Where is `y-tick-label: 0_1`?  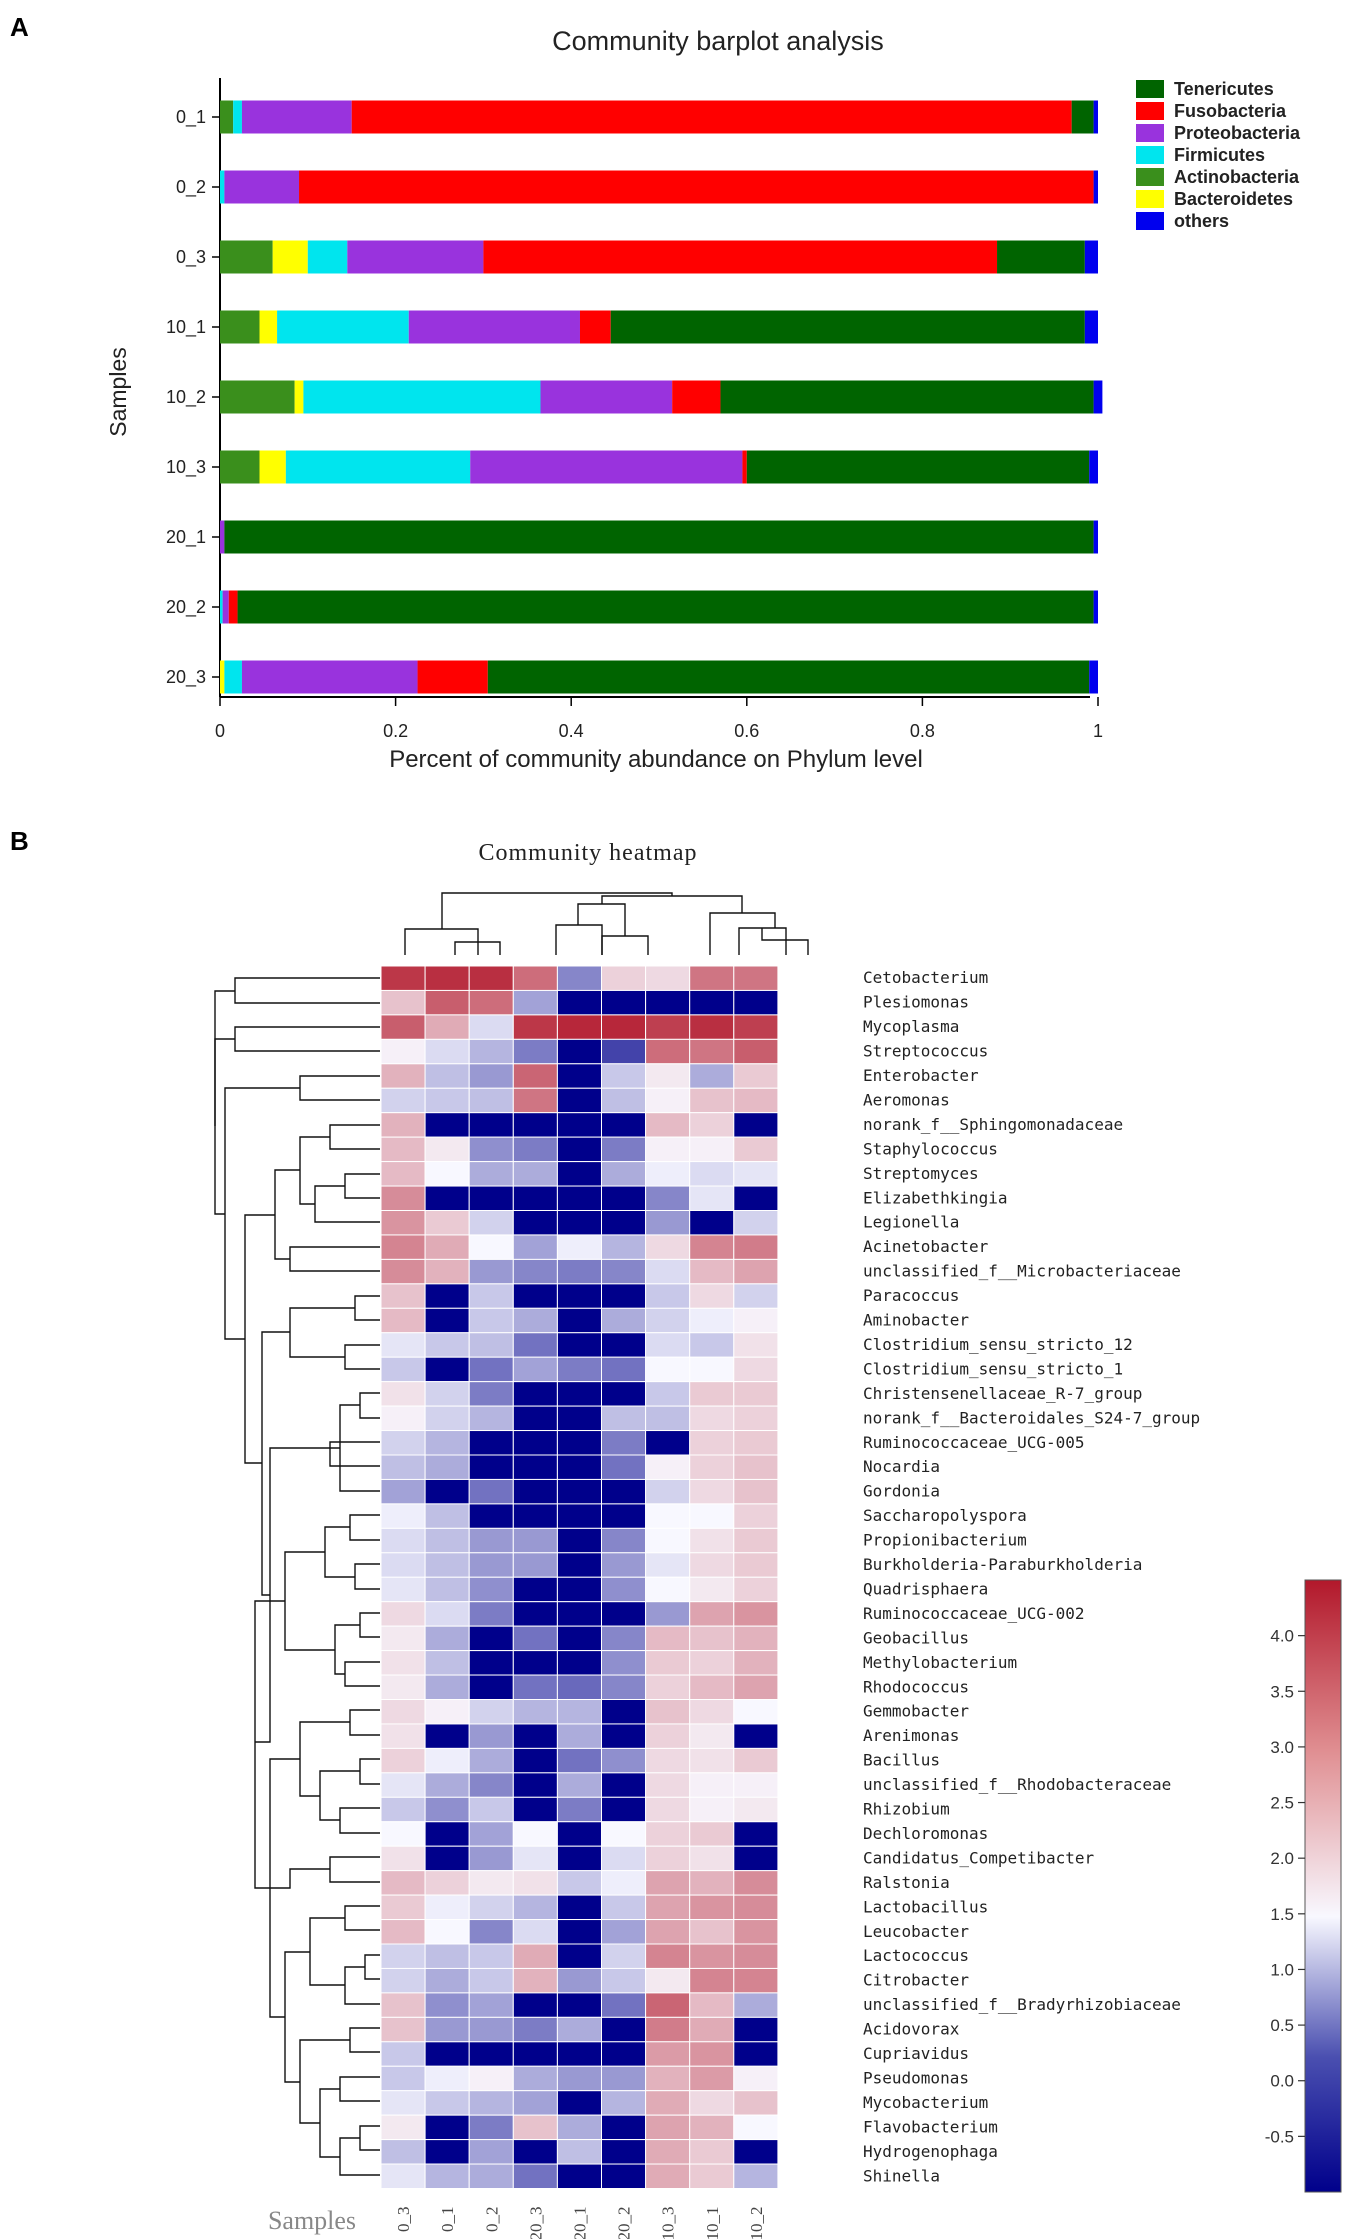 y-tick-label: 0_1 is located at coordinates (191, 117).